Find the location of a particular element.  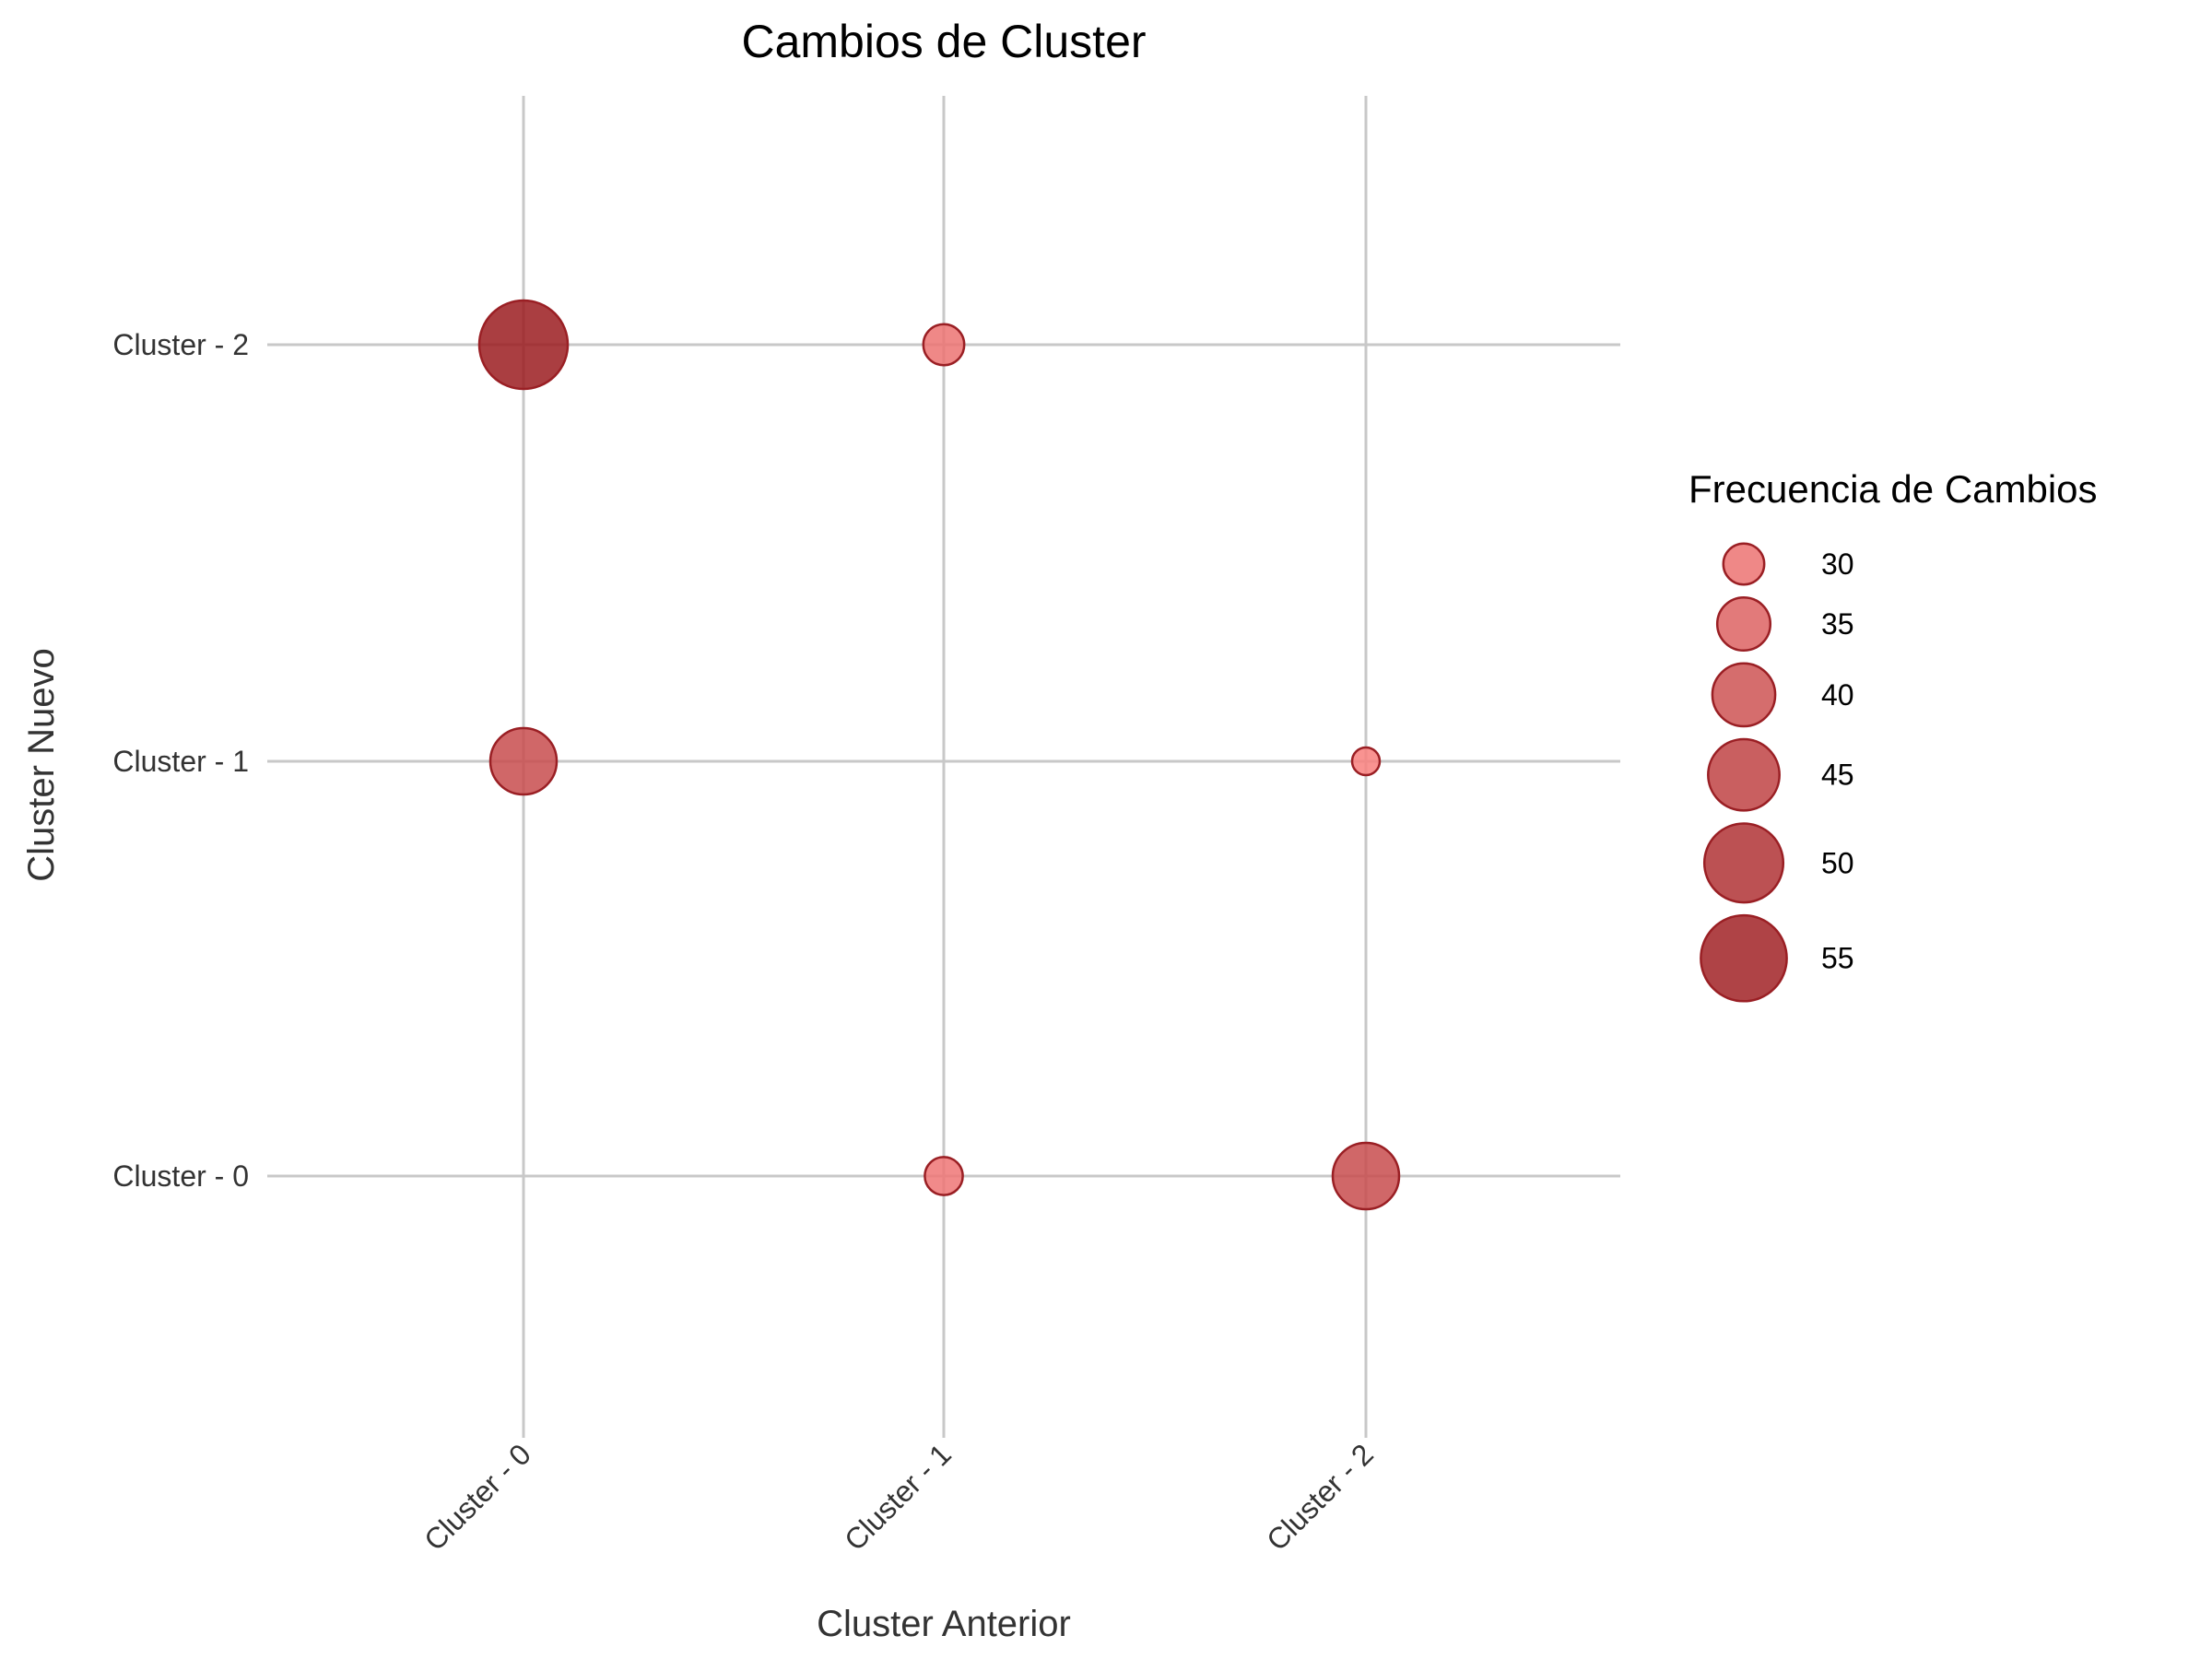

legend-label: 55 is located at coordinates (1837, 958).